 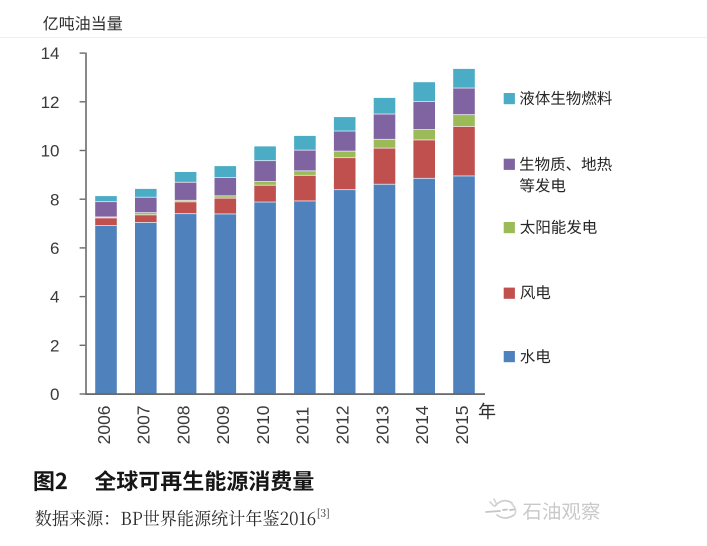 What do you see at coordinates (382, 424) in the screenshot?
I see `svg-text: 2013` at bounding box center [382, 424].